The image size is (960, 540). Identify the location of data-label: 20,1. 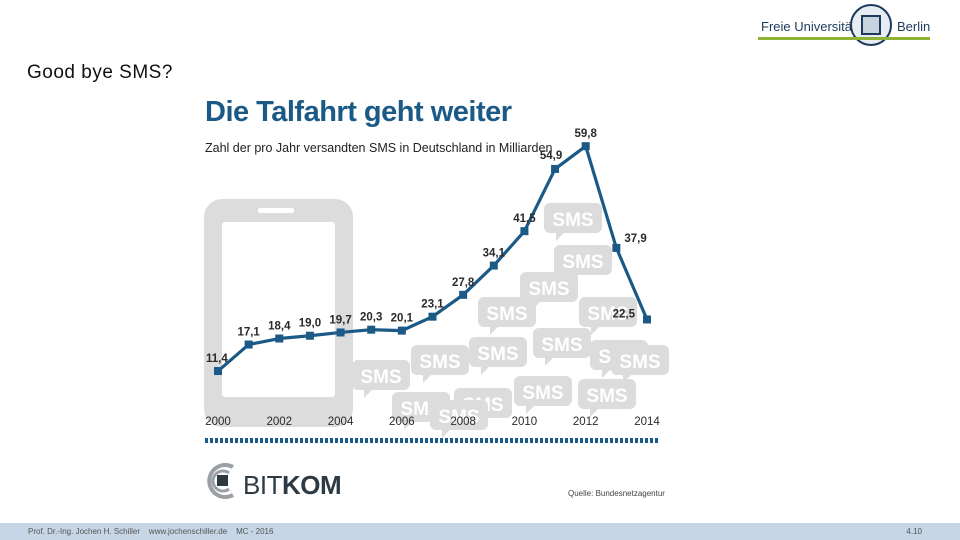
(402, 319).